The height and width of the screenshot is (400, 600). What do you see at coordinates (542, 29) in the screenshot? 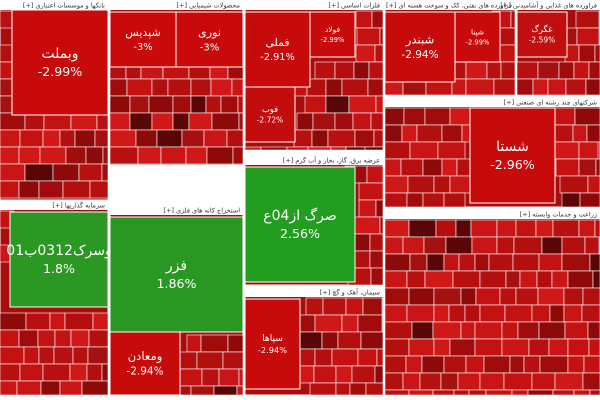
I see `stock-name: غگرگ` at bounding box center [542, 29].